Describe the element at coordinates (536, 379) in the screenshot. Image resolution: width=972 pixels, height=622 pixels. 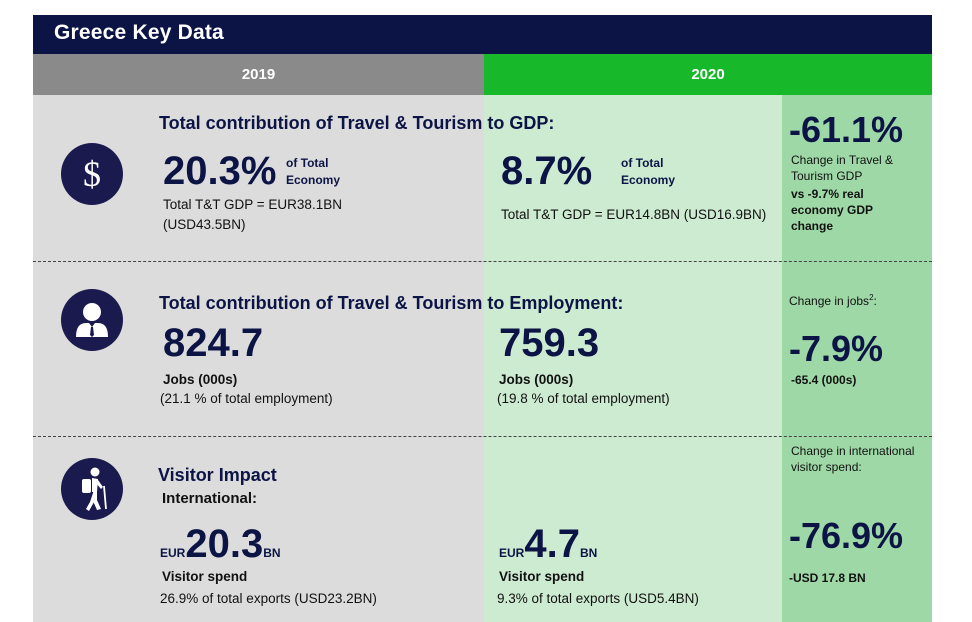
I see `employment-2020-label: Jobs (000s)` at that location.